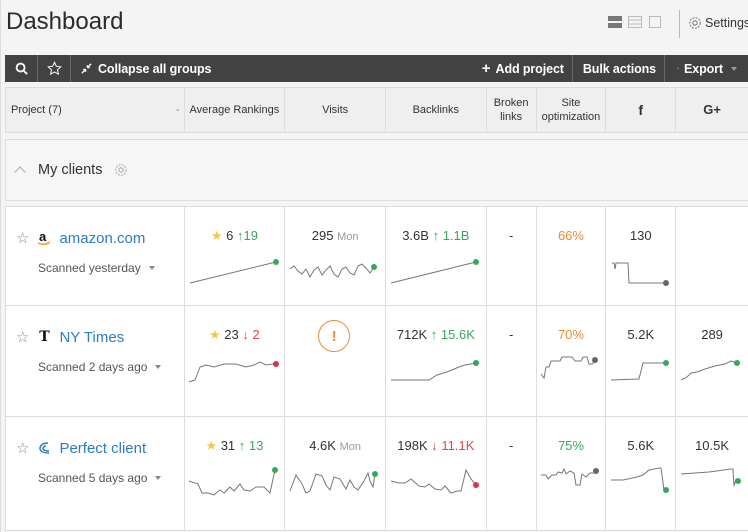  I want to click on backlinks-change: 11.1K, so click(458, 445).